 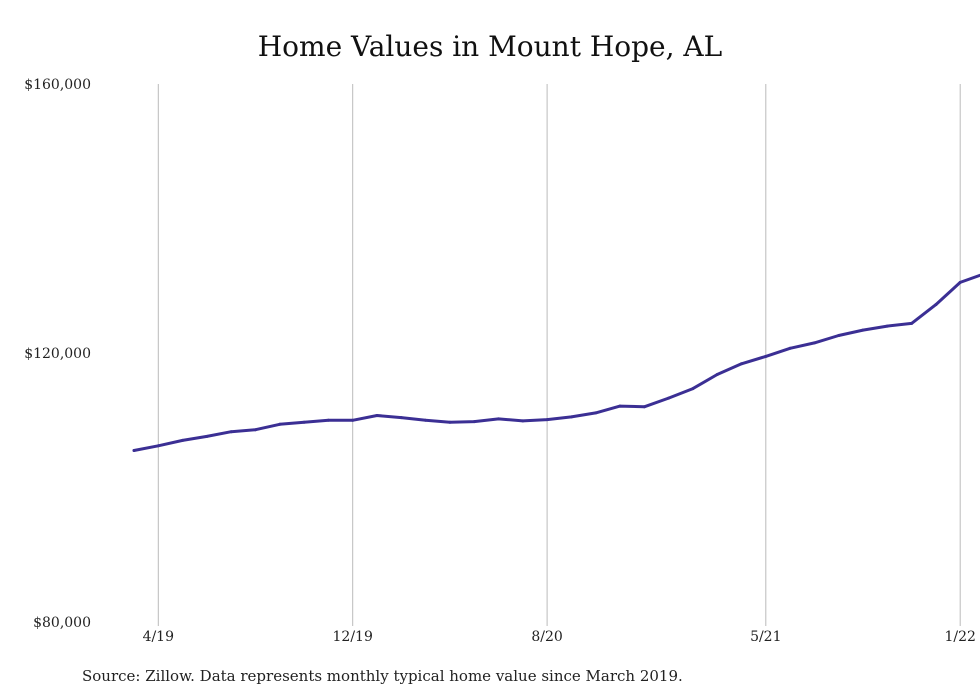 What do you see at coordinates (57, 85) in the screenshot?
I see `y-tick-label: $160,000` at bounding box center [57, 85].